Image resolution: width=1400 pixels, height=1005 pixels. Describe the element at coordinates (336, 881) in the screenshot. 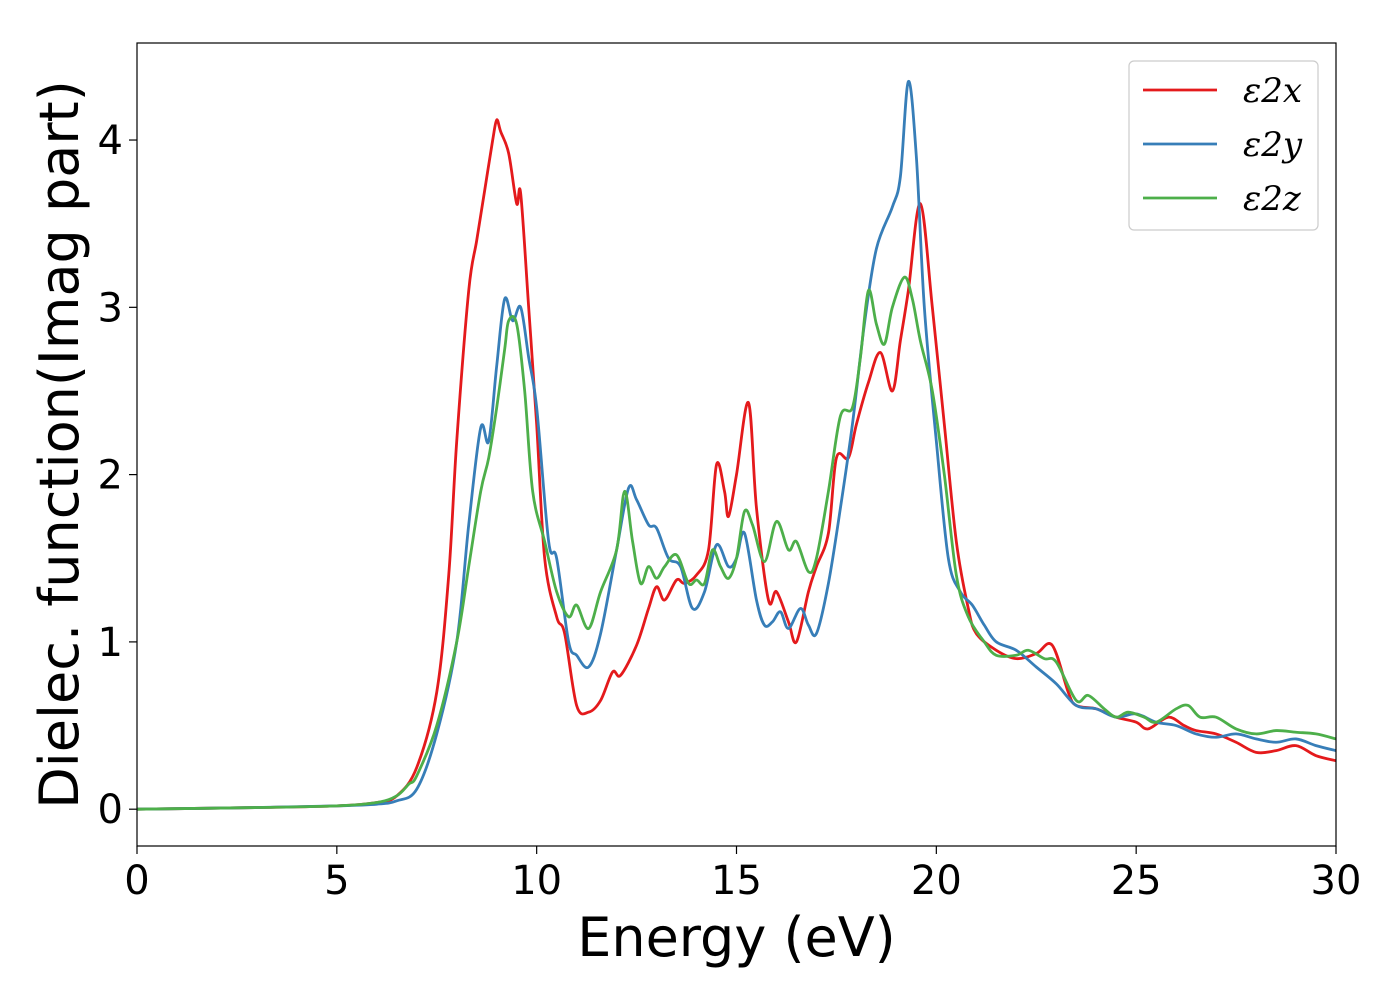

I see `x-tick-label: 5` at that location.